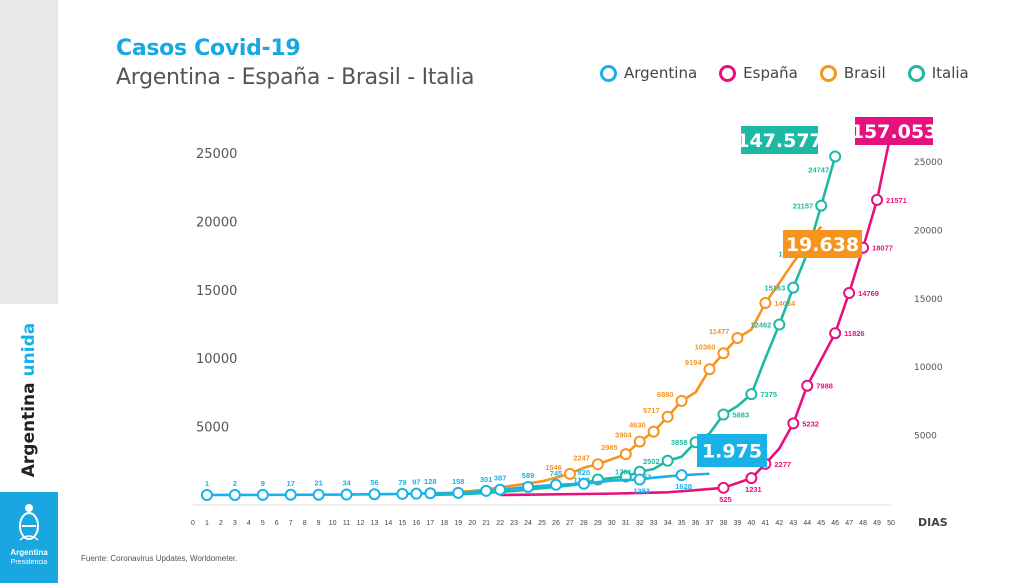 This screenshot has width=1023, height=583. I want to click on data-label: 34, so click(346, 483).